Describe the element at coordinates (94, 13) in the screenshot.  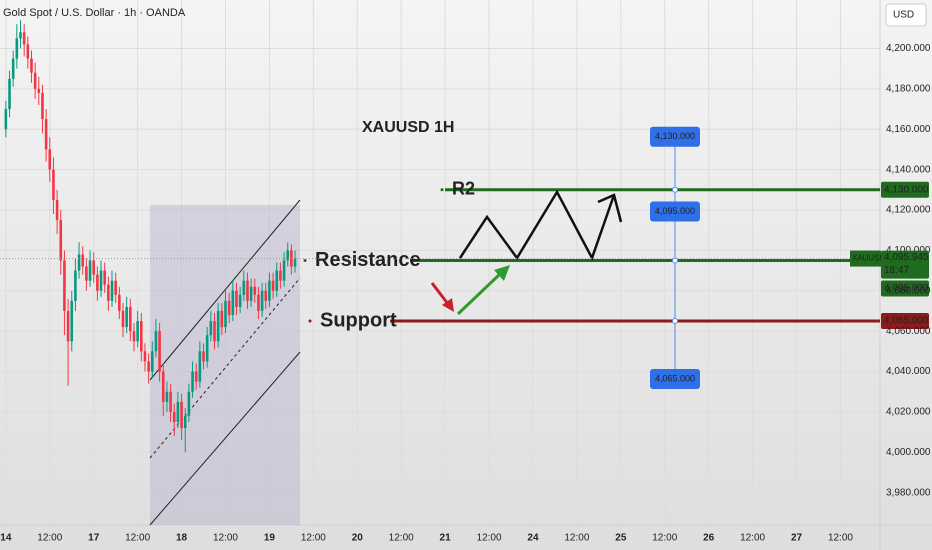
I see `chart-title: Gold Spot / U.S. Dollar · 1h · OANDA` at that location.